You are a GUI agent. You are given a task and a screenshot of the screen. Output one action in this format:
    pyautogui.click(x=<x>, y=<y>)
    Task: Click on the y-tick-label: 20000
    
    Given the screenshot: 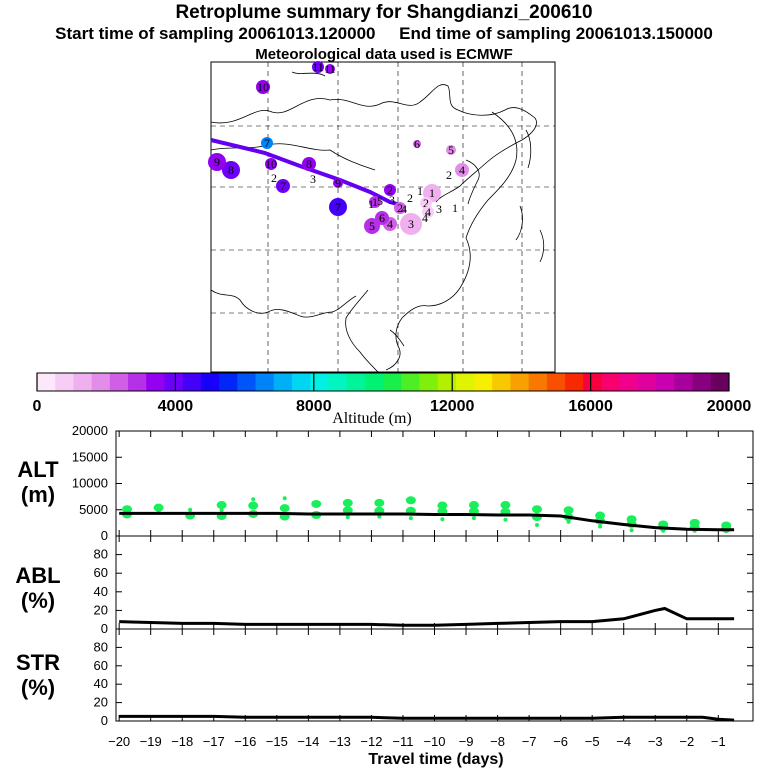 What is the action you would take?
    pyautogui.click(x=90, y=430)
    